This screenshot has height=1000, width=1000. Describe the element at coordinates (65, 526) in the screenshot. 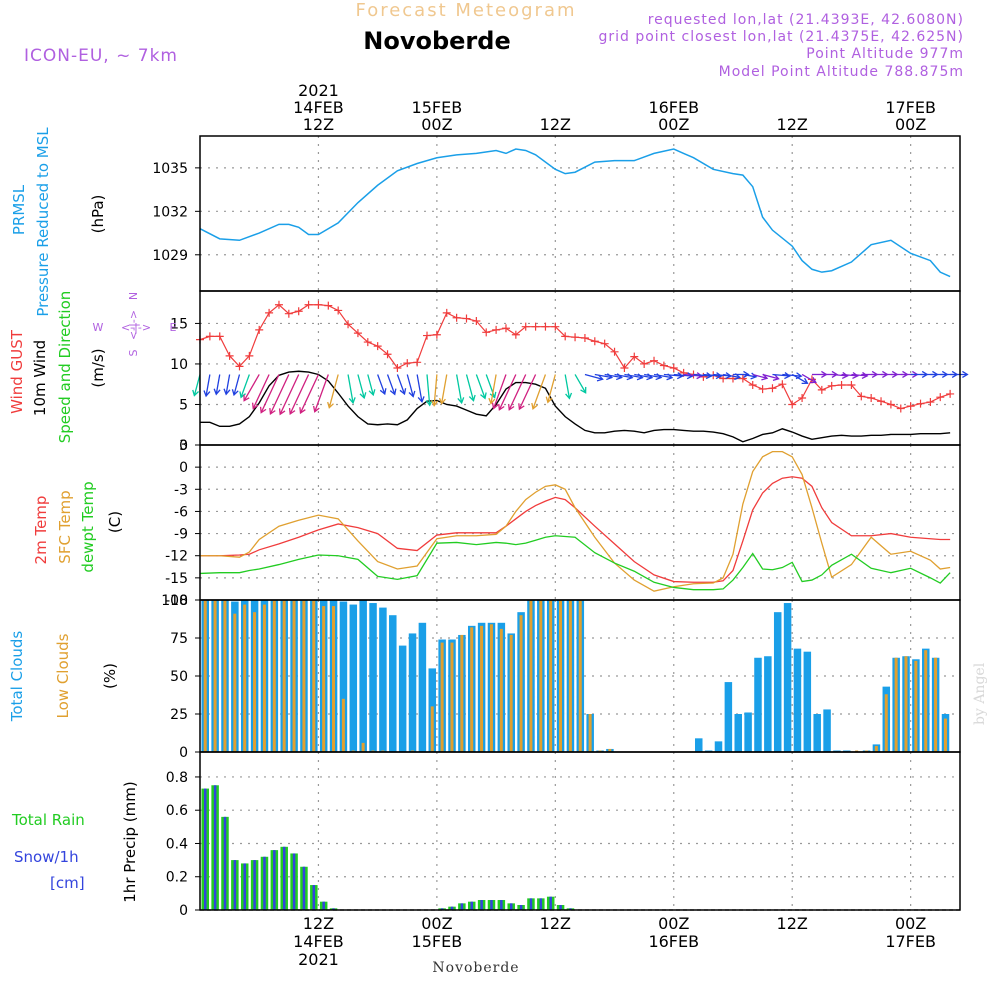

I see `sfc-temp-label: SFC Temp` at that location.